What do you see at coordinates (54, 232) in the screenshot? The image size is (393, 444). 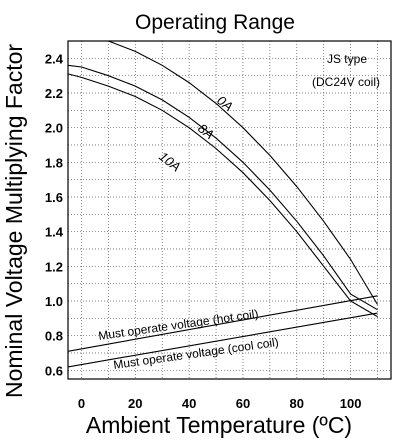 I see `y-tick-label: 1.4` at bounding box center [54, 232].